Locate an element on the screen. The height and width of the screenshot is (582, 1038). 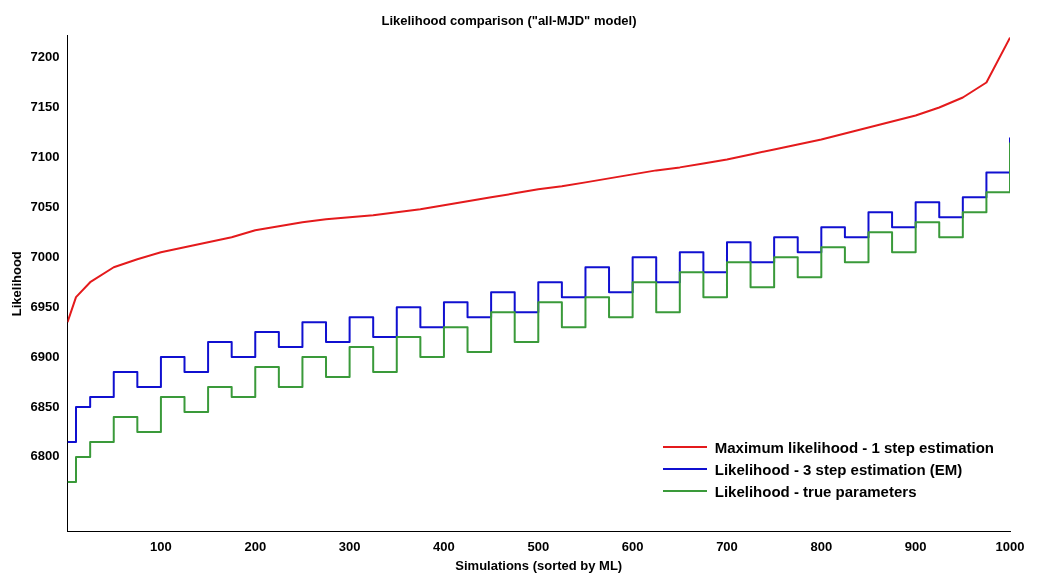
x-tick-label: 700 is located at coordinates (727, 547).